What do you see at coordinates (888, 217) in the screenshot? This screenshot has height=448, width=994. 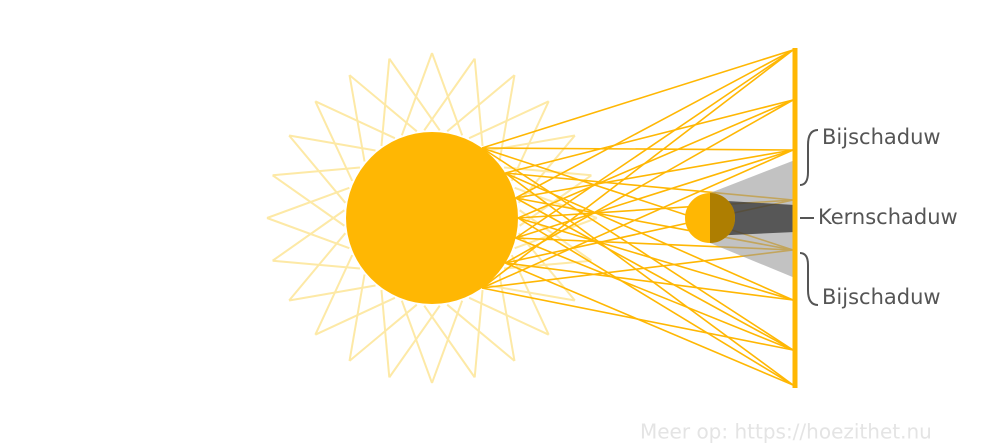 I see `label-umbra: Kernschaduw` at bounding box center [888, 217].